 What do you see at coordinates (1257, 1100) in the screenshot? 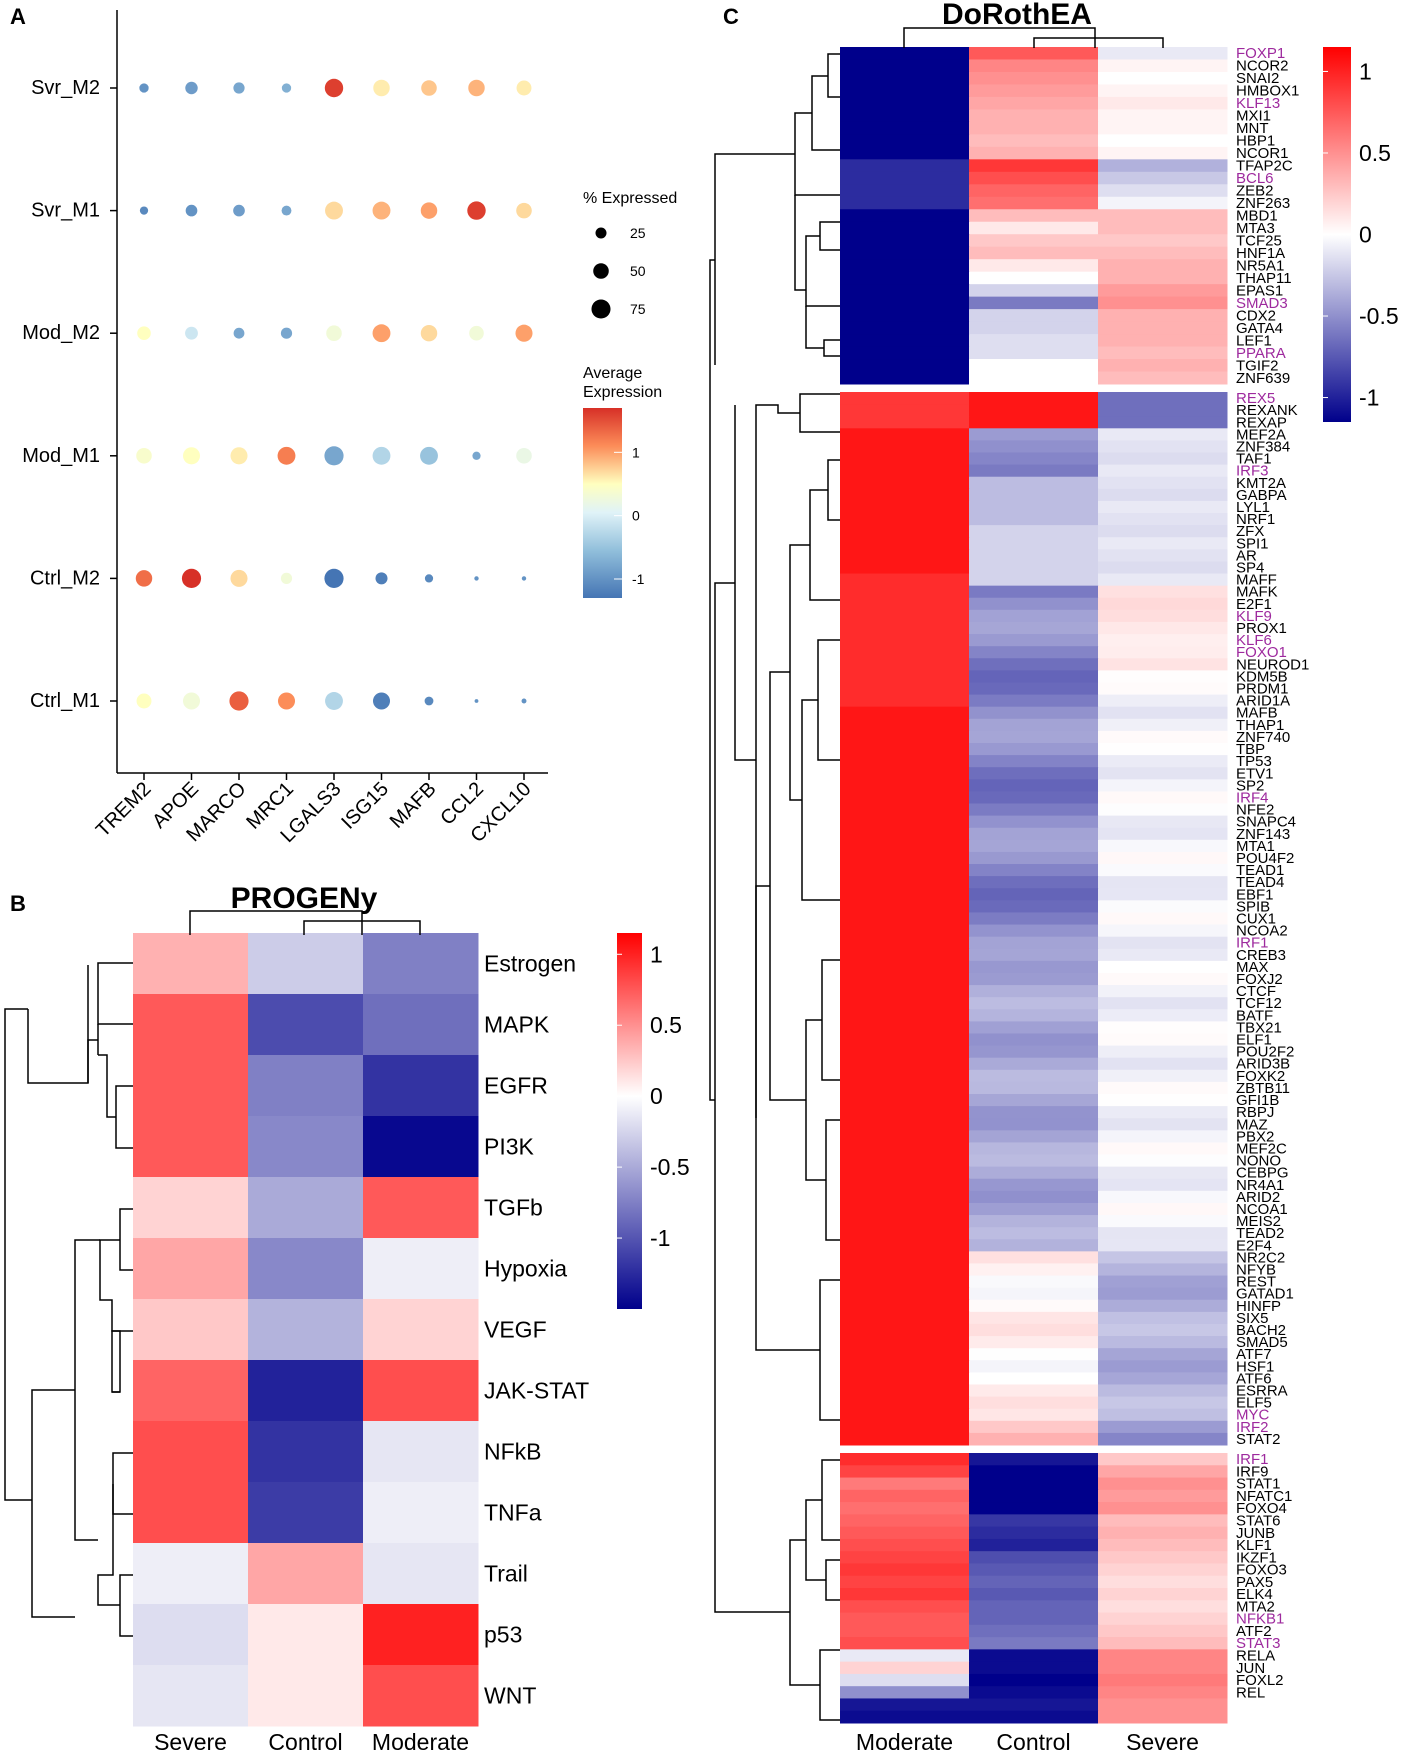
I see `c-row-label: GFI1B` at bounding box center [1257, 1100].